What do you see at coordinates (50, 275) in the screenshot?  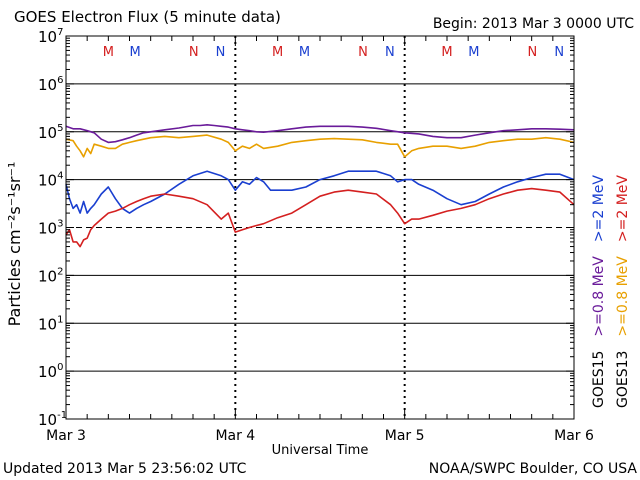 I see `y-tick-label: 10²` at bounding box center [50, 275].